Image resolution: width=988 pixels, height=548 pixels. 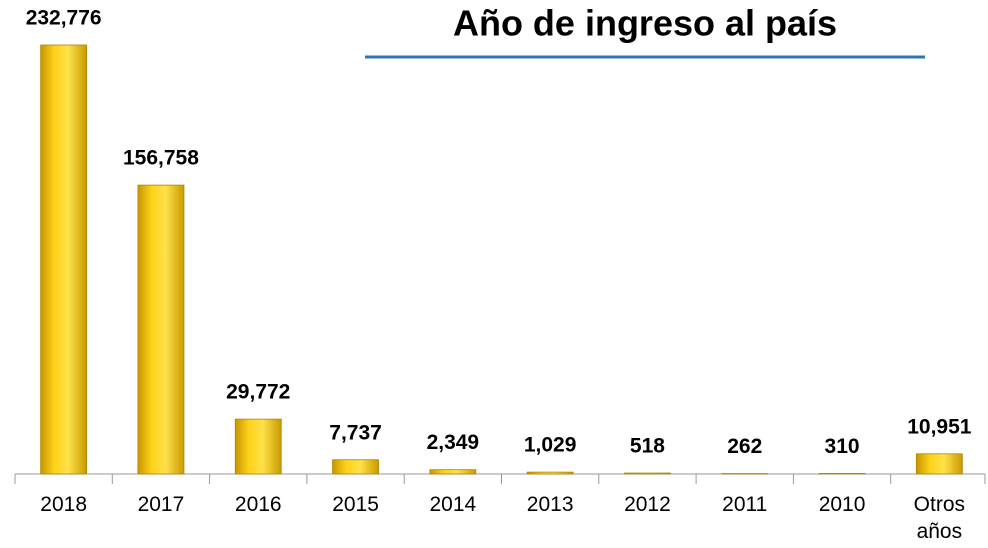 What do you see at coordinates (647, 504) in the screenshot?
I see `x-tick-label: 2012` at bounding box center [647, 504].